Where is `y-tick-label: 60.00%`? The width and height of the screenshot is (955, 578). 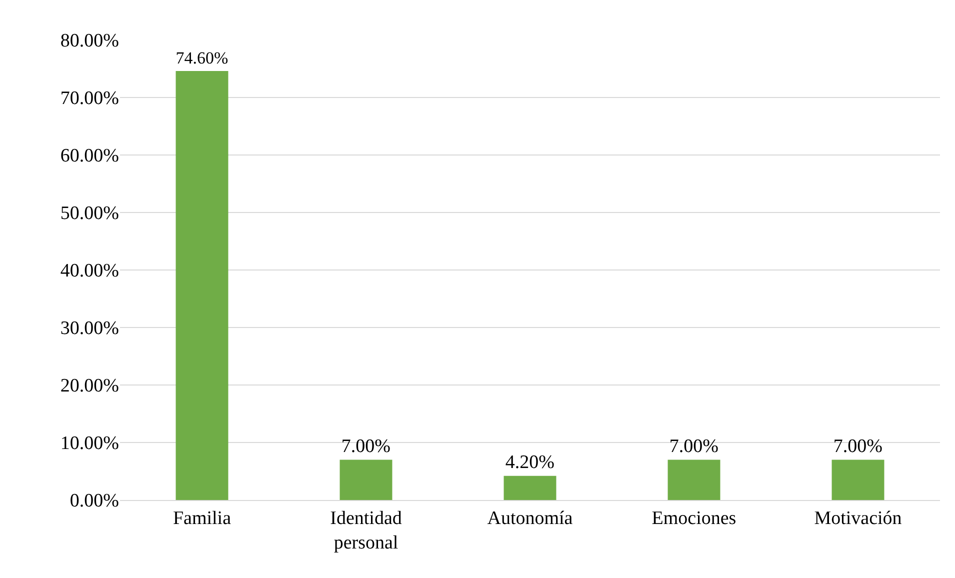 y-tick-label: 60.00% is located at coordinates (90, 156).